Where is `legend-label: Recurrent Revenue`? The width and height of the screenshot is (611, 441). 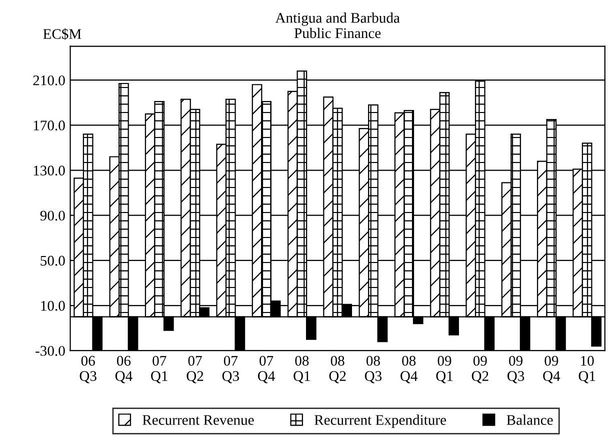
legend-label: Recurrent Revenue is located at coordinates (198, 420).